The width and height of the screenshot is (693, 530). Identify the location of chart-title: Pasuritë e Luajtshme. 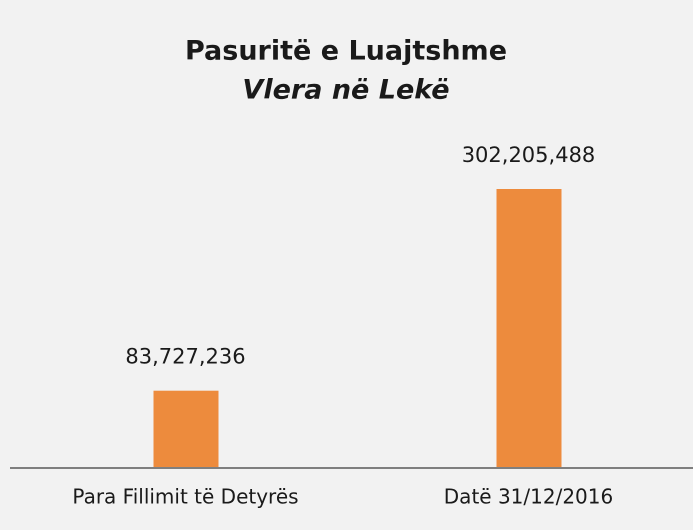
(346, 51).